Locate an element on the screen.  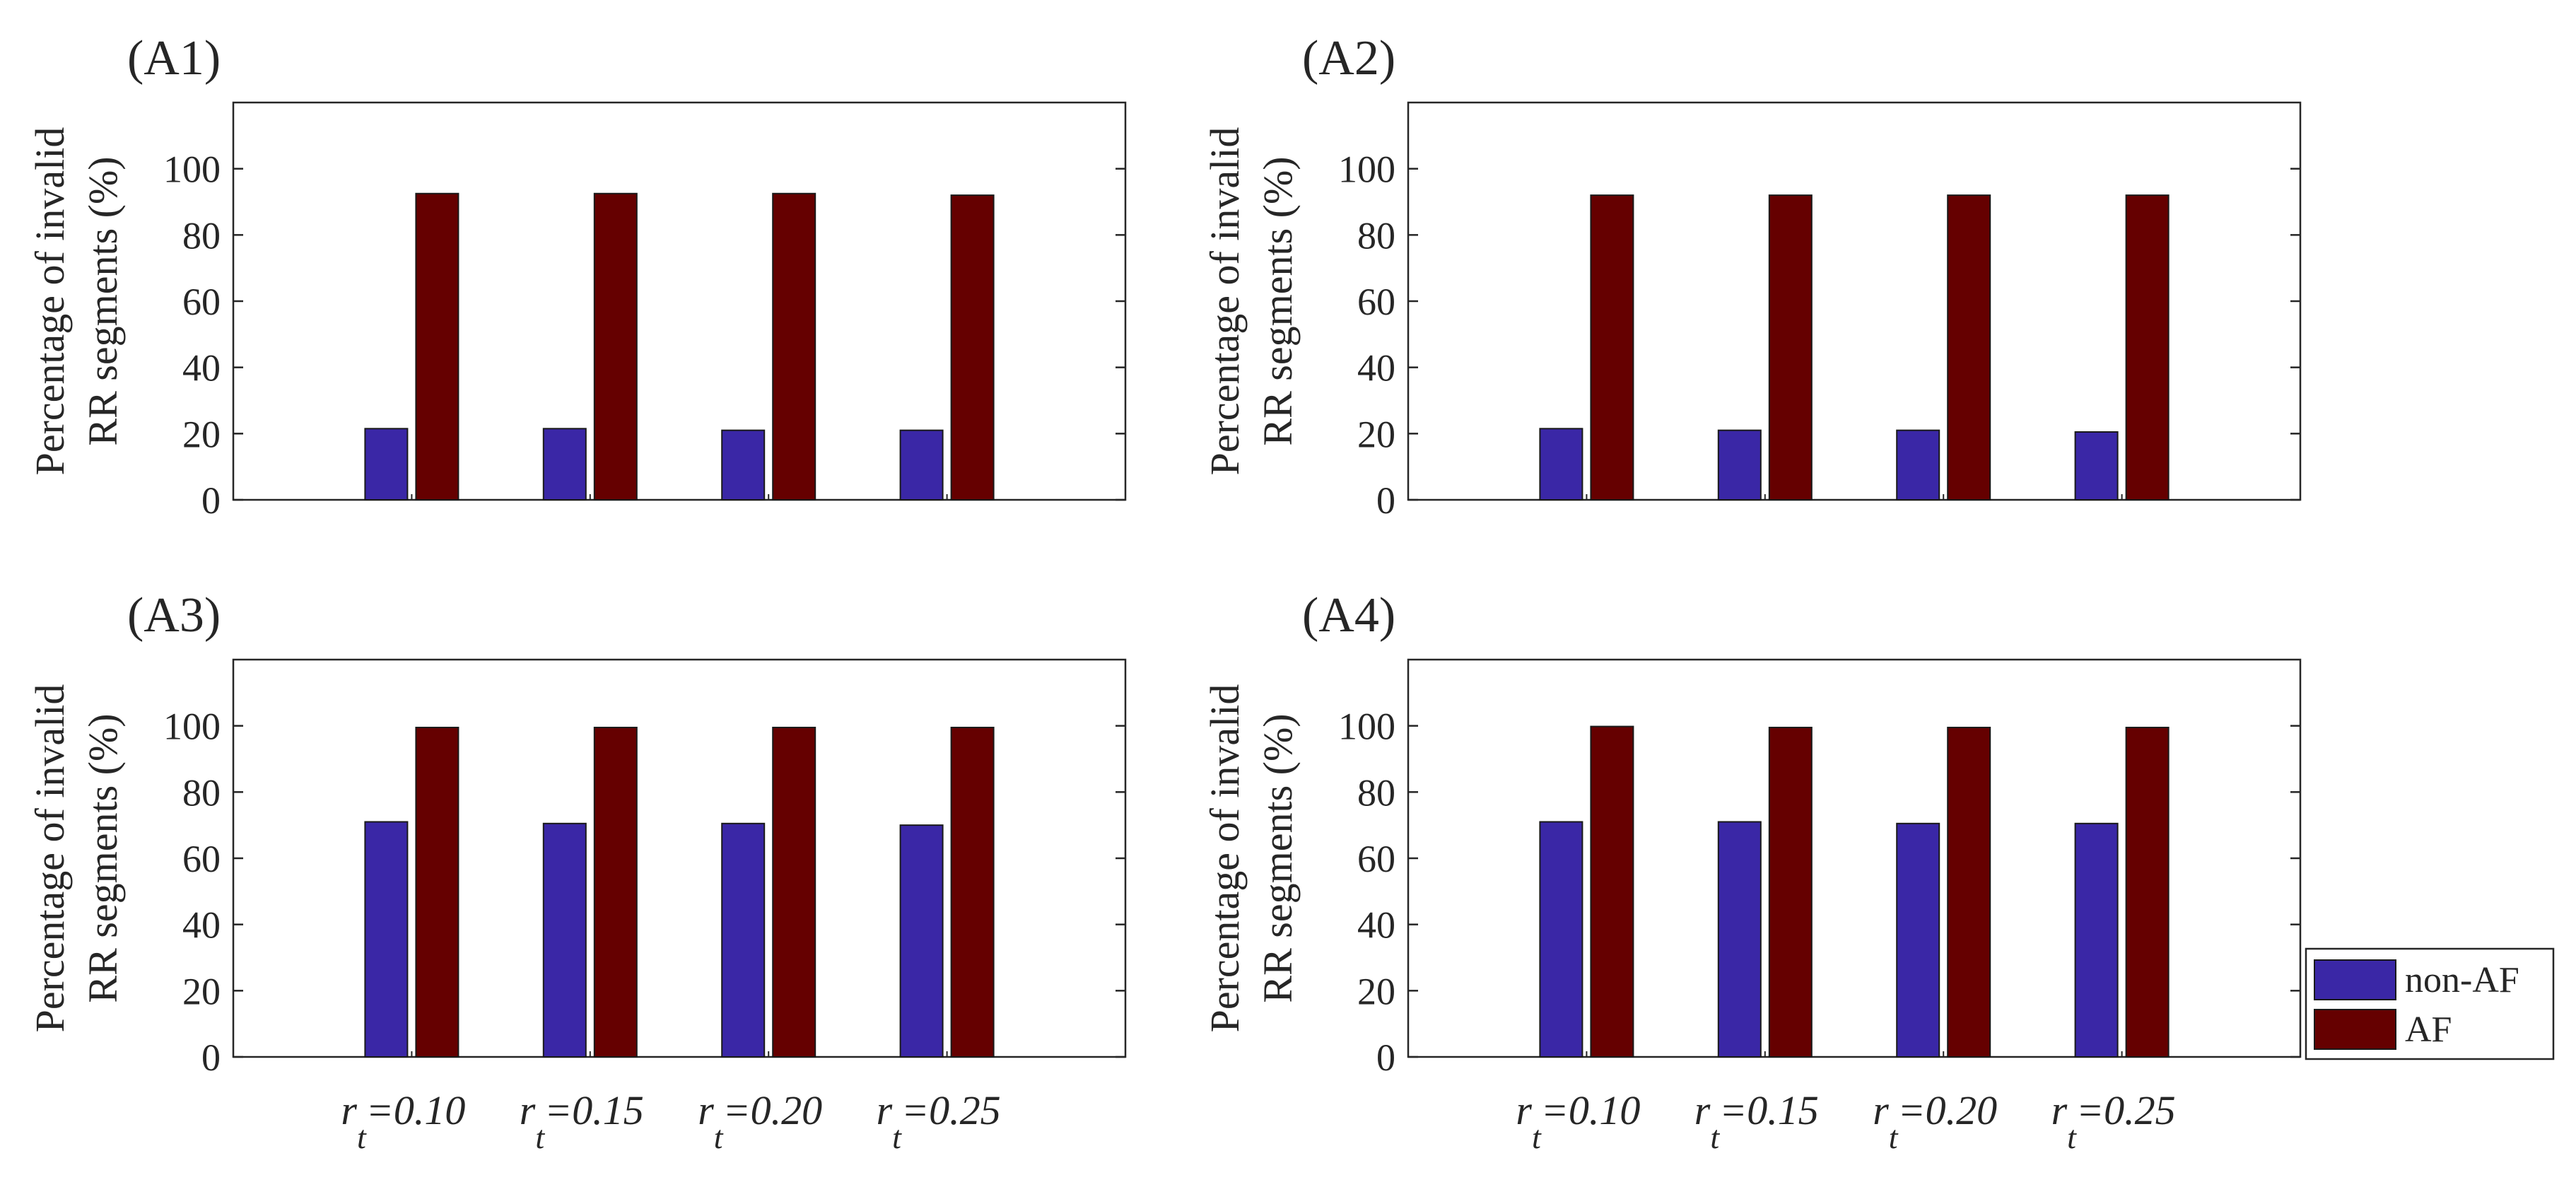
panel-label: (A3) is located at coordinates (174, 615).